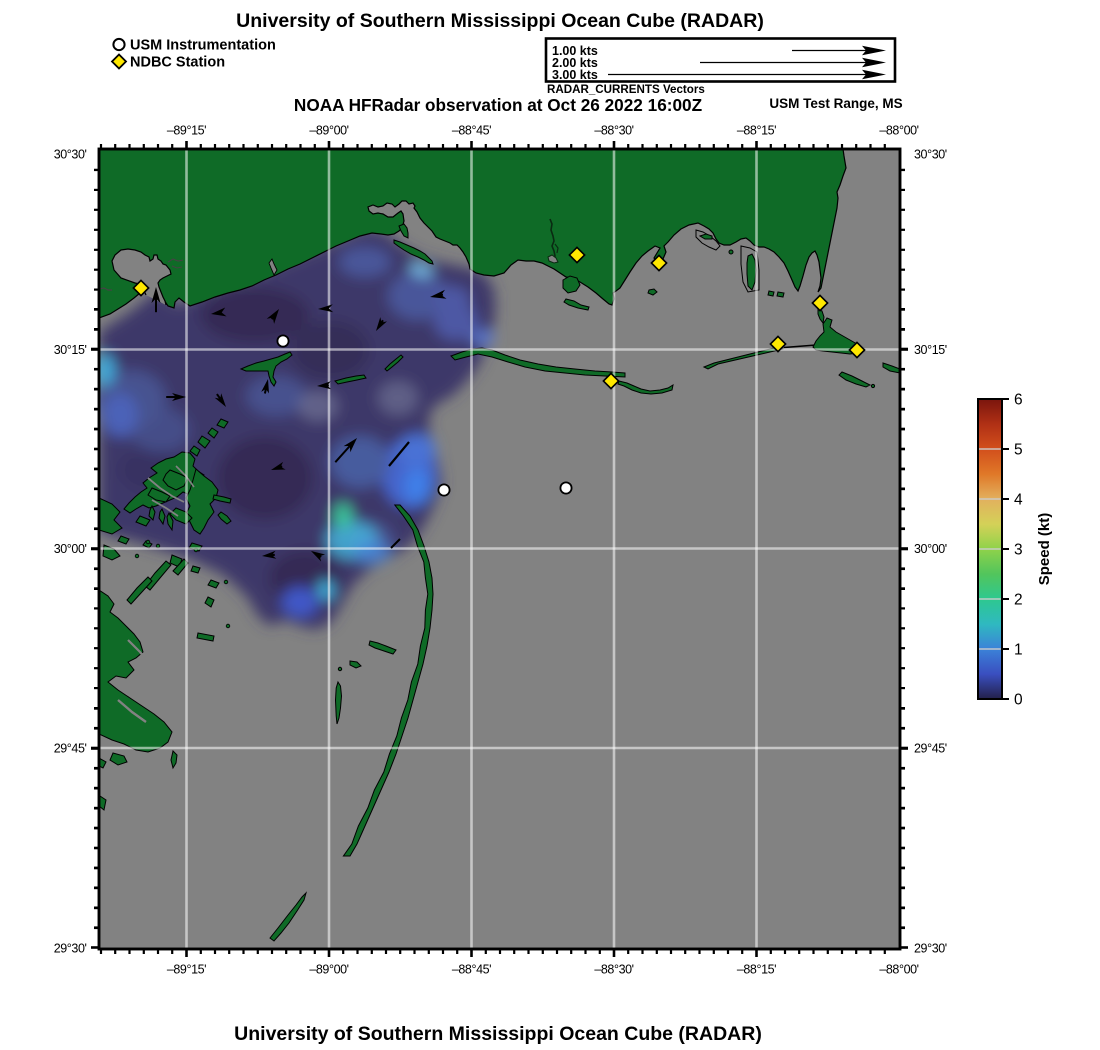 This screenshot has height=1050, width=1100. Describe the element at coordinates (1018, 500) in the screenshot. I see `svg-text: 4` at that location.